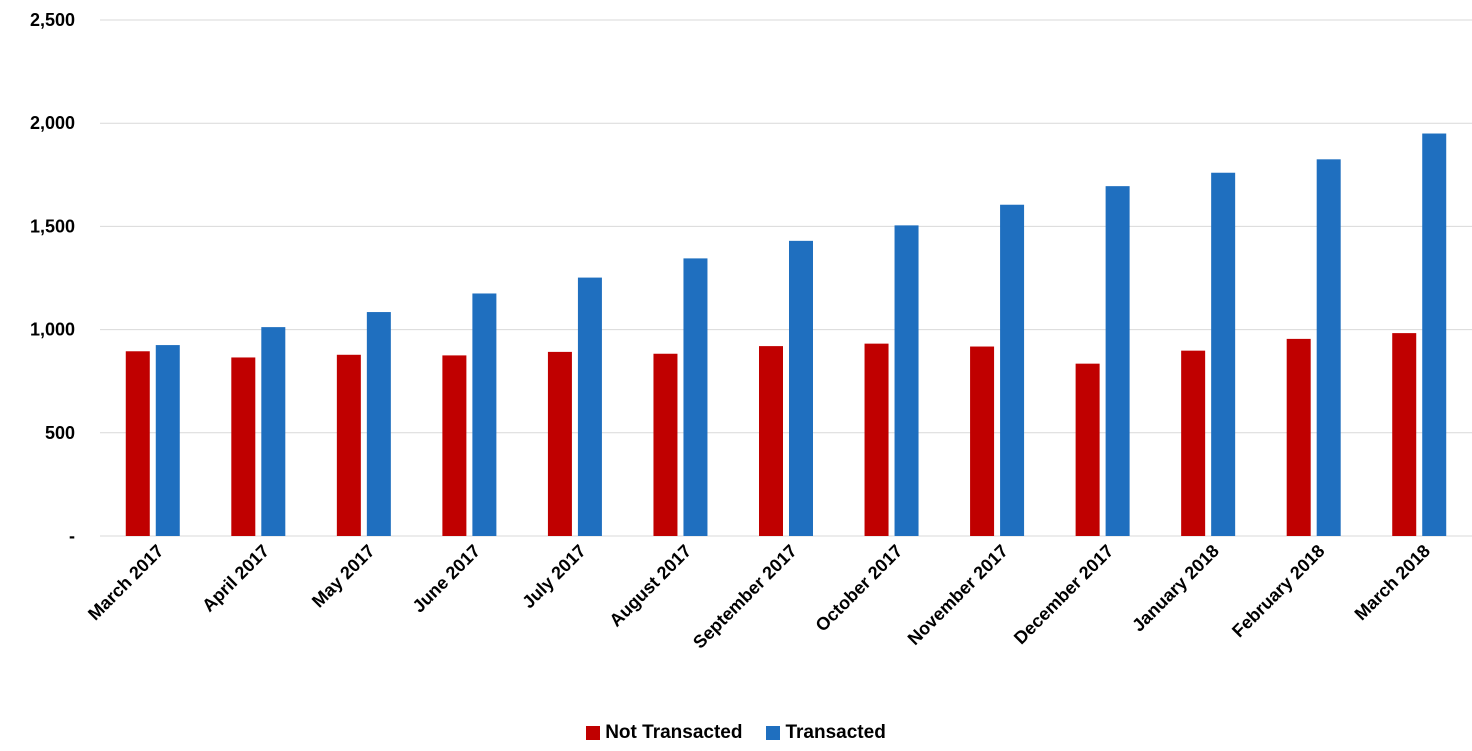  I want to click on x-tick-label: June 2017, so click(447, 579).